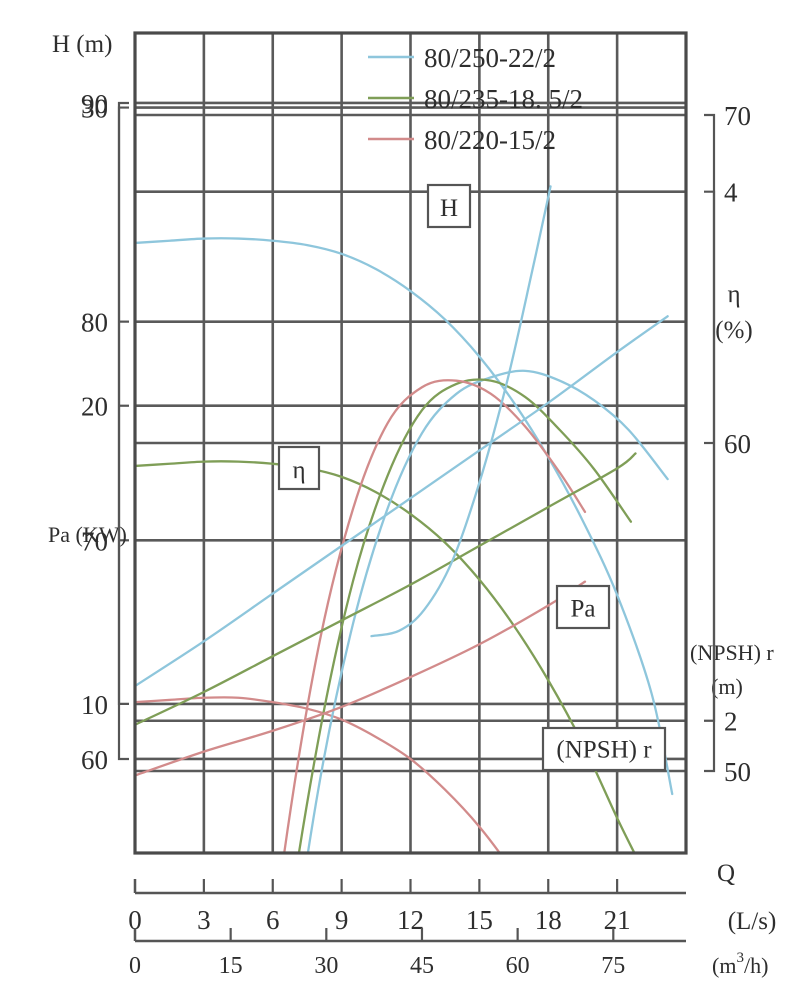  What do you see at coordinates (613, 966) in the screenshot?
I see `x-tick-m3h-75: 75` at bounding box center [613, 966].